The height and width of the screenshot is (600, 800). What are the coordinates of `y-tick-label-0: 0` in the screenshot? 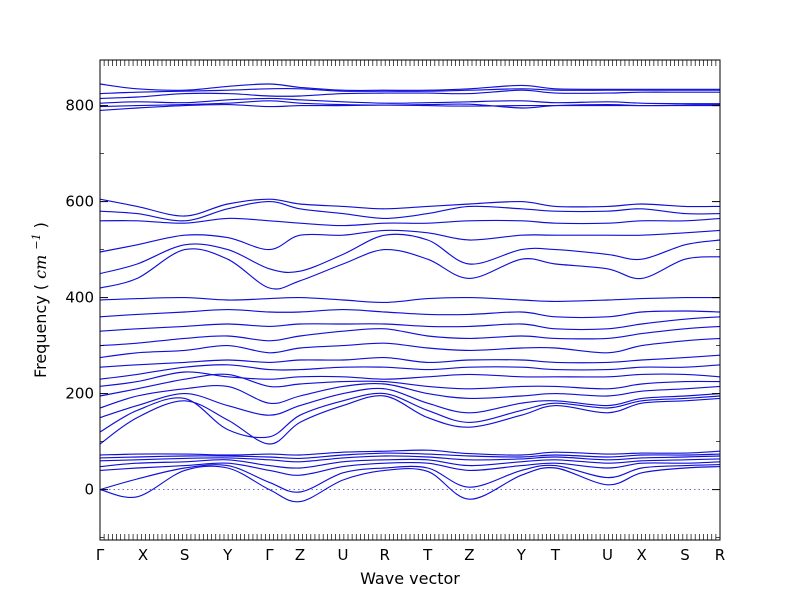 It's located at (89, 490).